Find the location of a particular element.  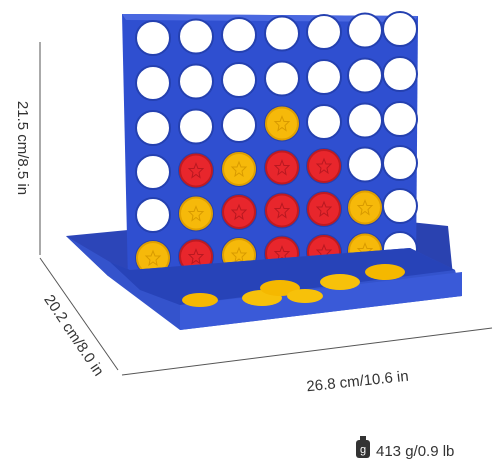

loose-pieces is located at coordinates (293, 285).